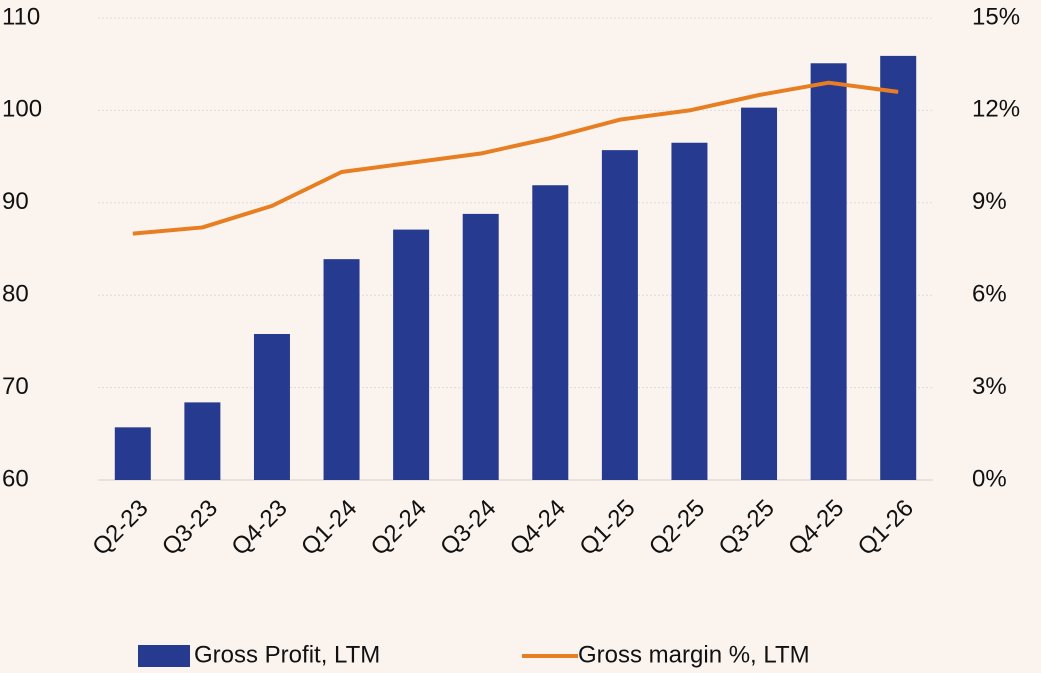 The height and width of the screenshot is (673, 1041). I want to click on y-tick-label: 110, so click(21, 16).